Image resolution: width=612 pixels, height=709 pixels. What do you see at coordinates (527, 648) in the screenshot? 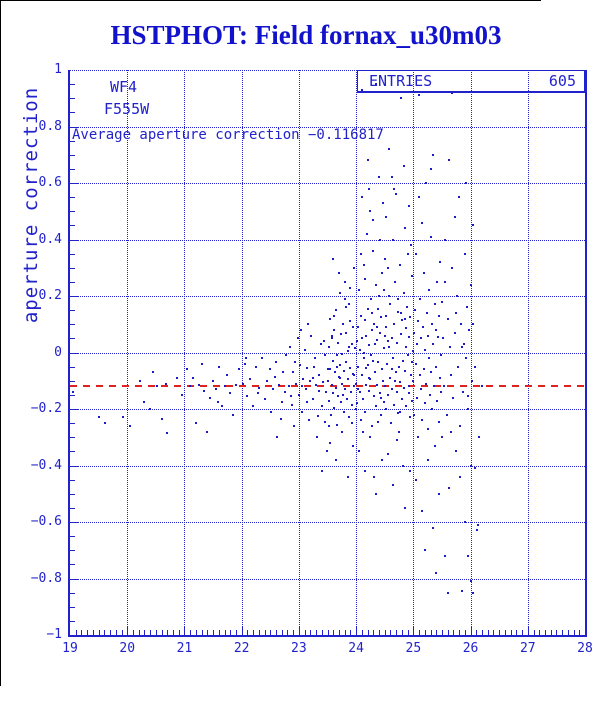
I see `x-tick-label: 27` at bounding box center [527, 648].